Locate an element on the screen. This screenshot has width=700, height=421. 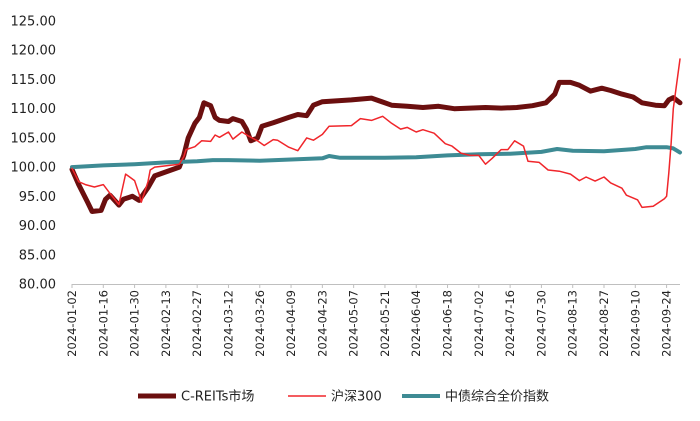
legend-label-1: C-REITs市场 is located at coordinates (217, 397).